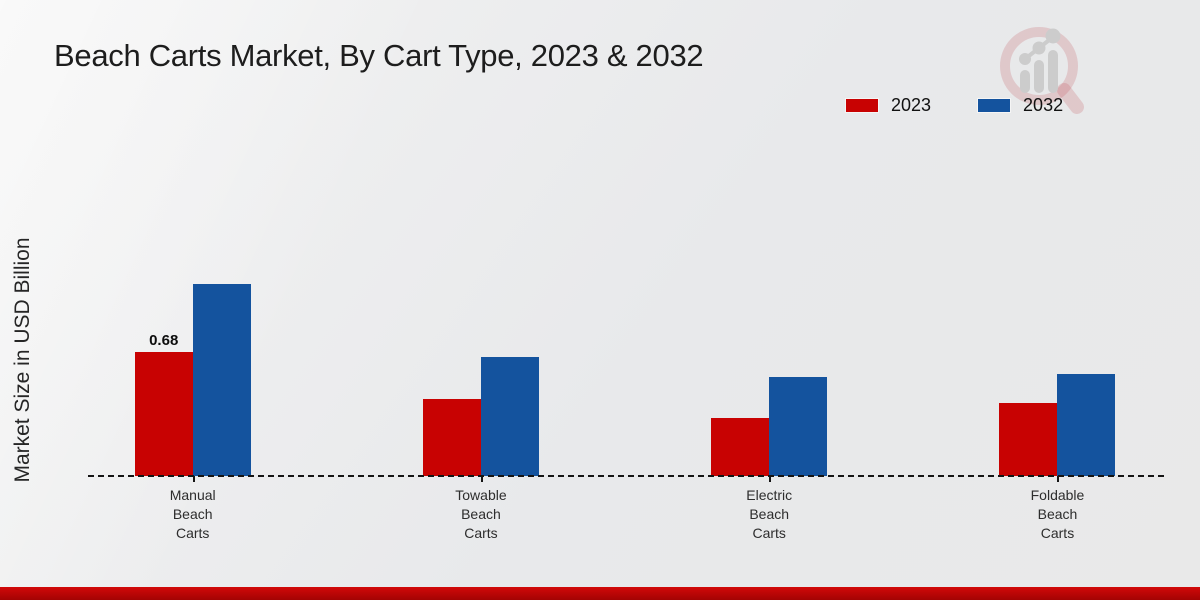 This screenshot has width=1200, height=600. I want to click on x-axis-category-label: Foldable Beach Carts, so click(1057, 514).